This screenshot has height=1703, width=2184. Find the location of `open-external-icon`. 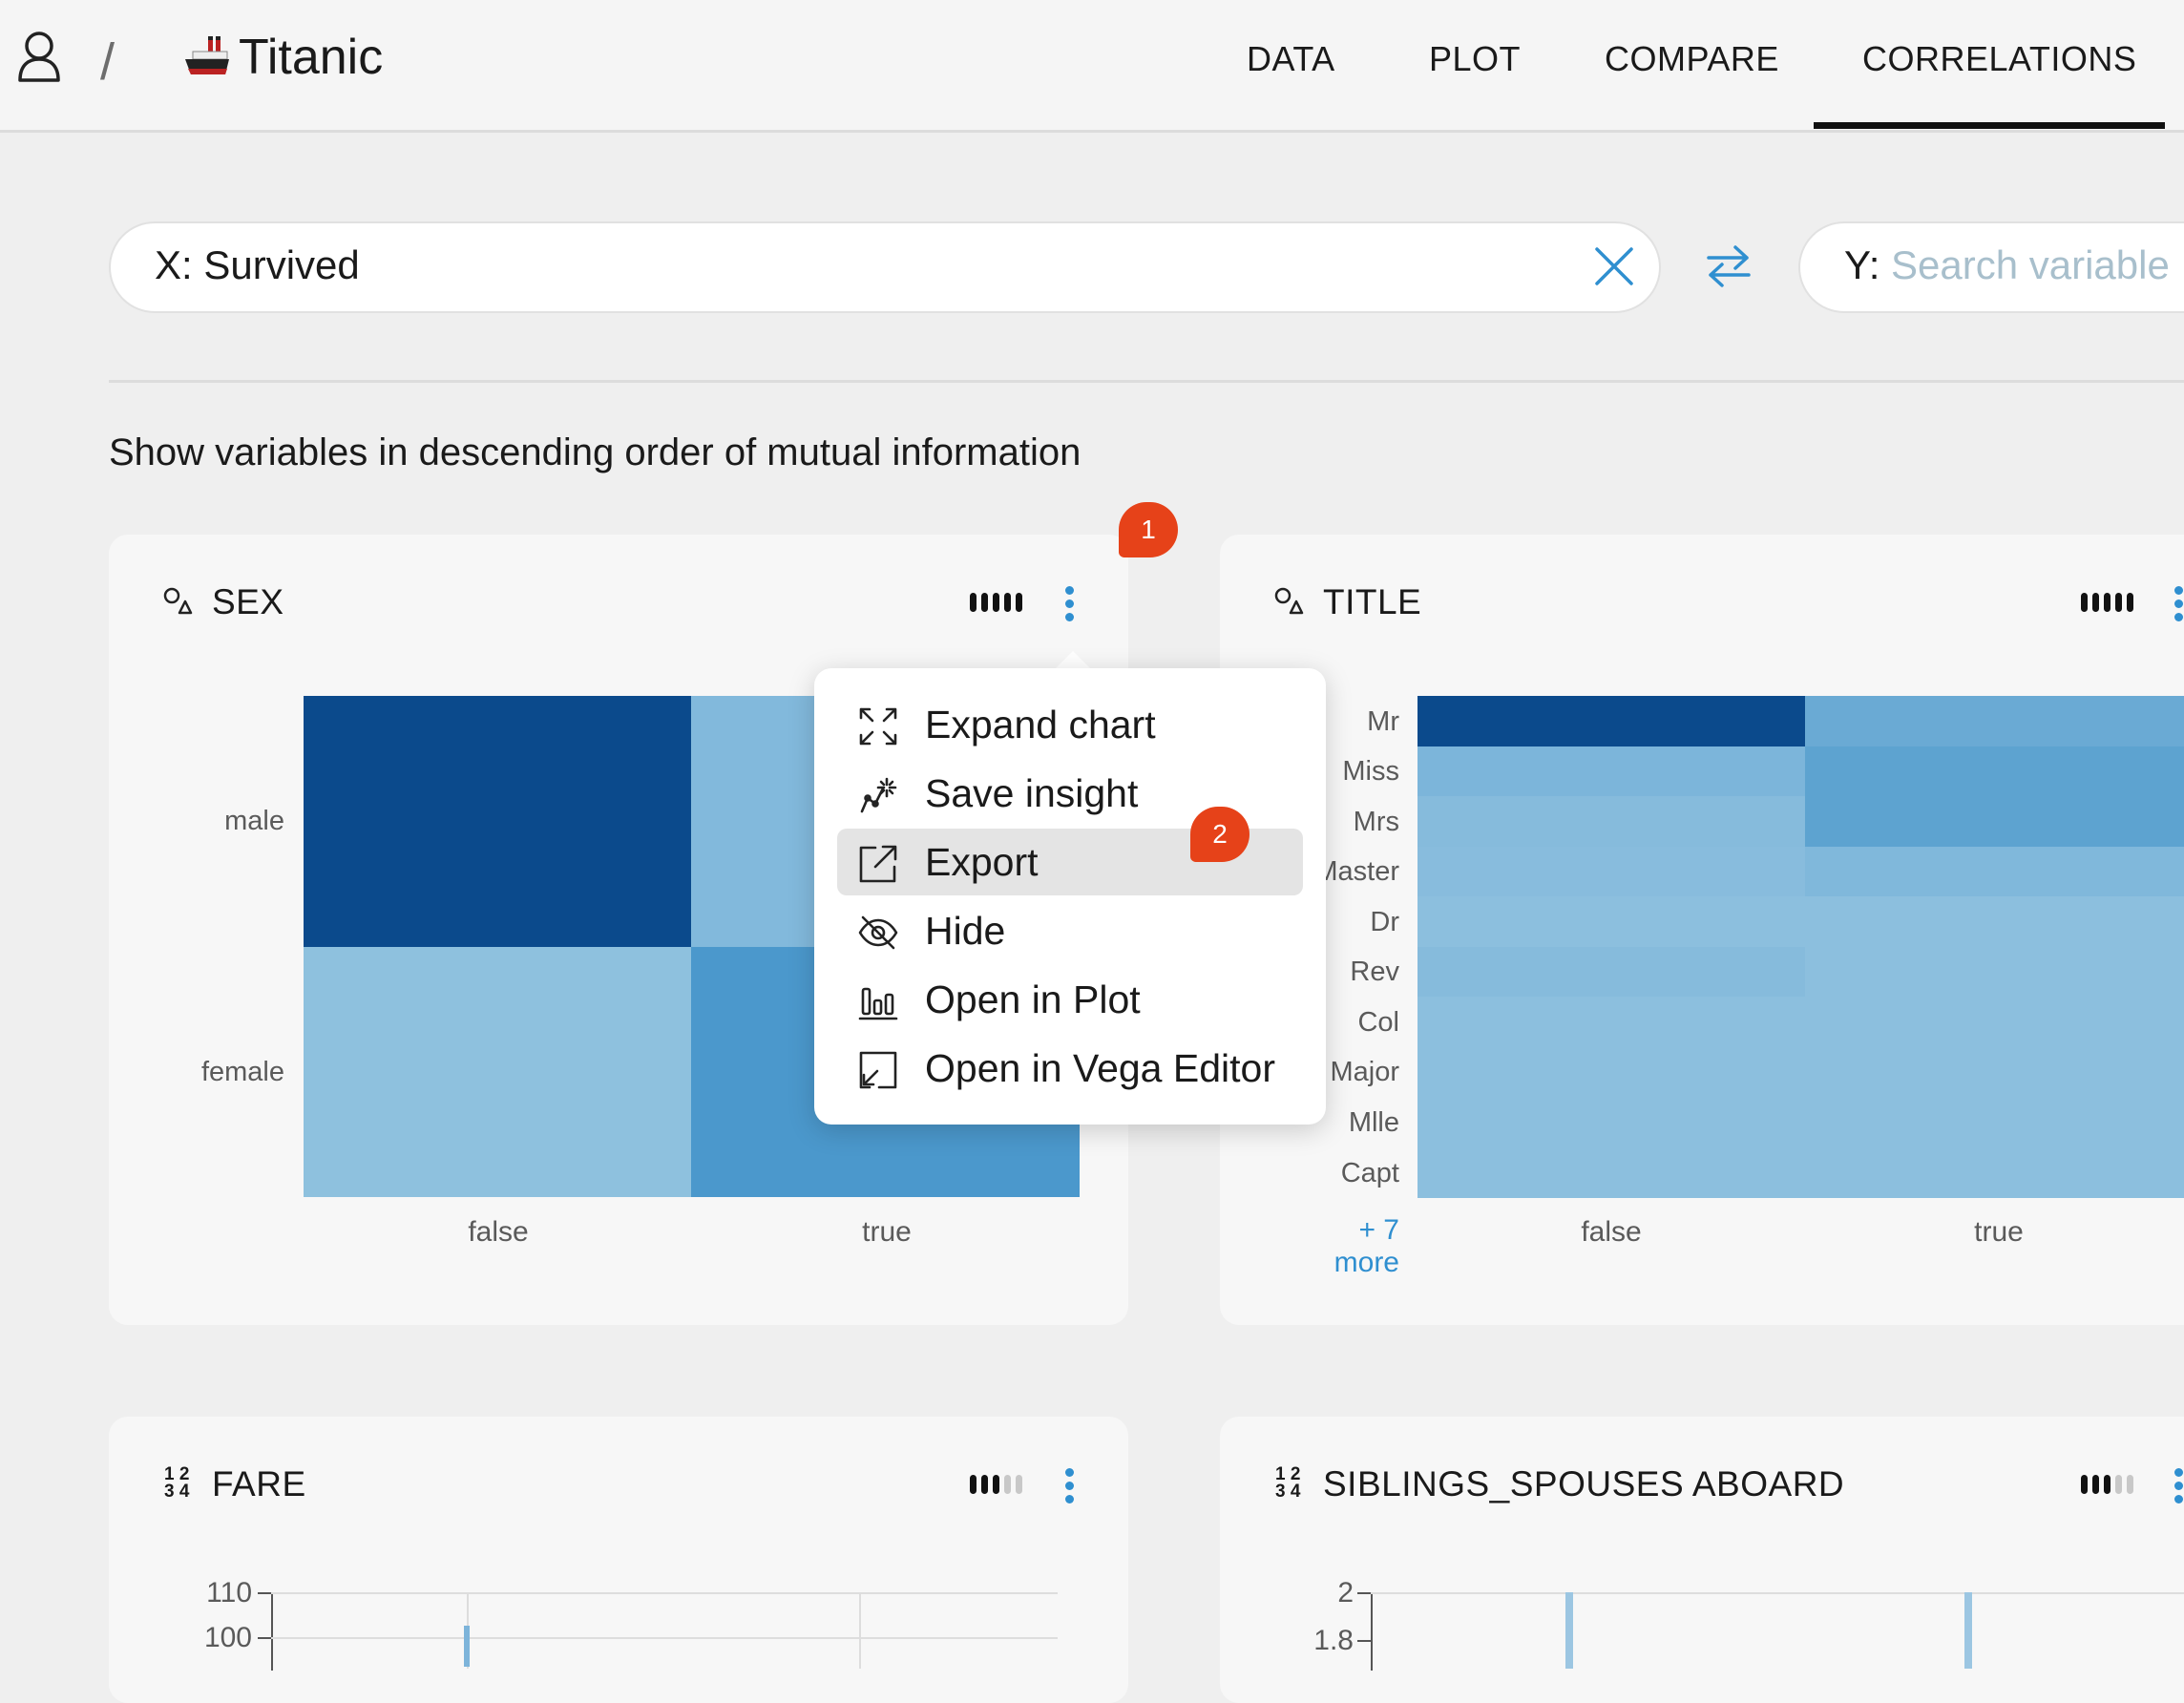

open-external-icon is located at coordinates (878, 1070).